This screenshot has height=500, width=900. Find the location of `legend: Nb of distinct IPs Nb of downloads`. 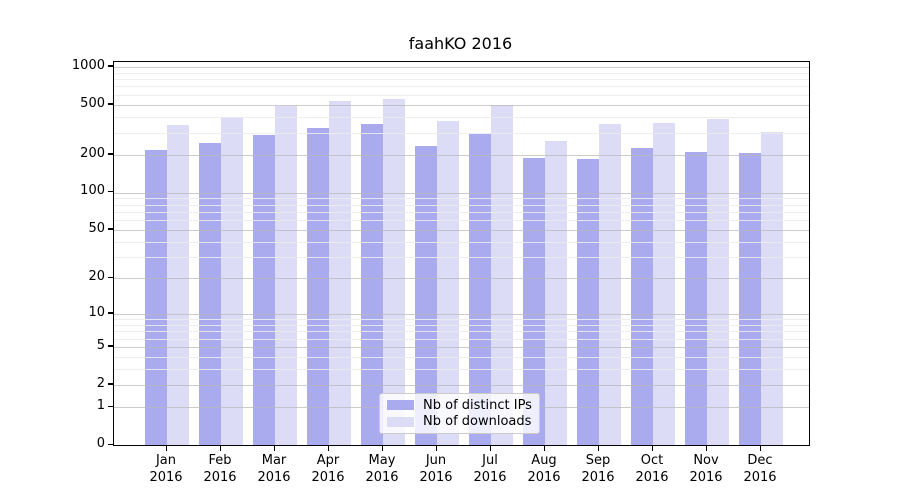

legend: Nb of distinct IPs Nb of downloads is located at coordinates (459, 413).